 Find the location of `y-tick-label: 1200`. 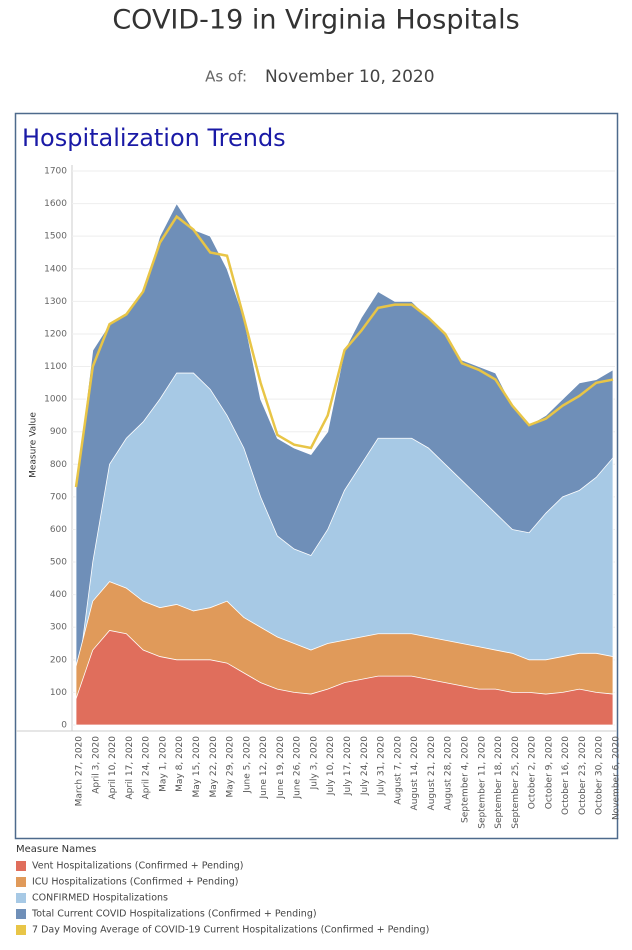

y-tick-label: 1200 is located at coordinates (55, 334).